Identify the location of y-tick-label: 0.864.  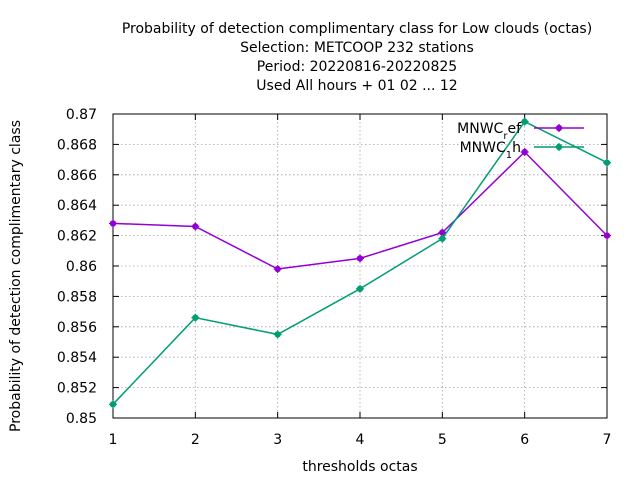
(77, 206).